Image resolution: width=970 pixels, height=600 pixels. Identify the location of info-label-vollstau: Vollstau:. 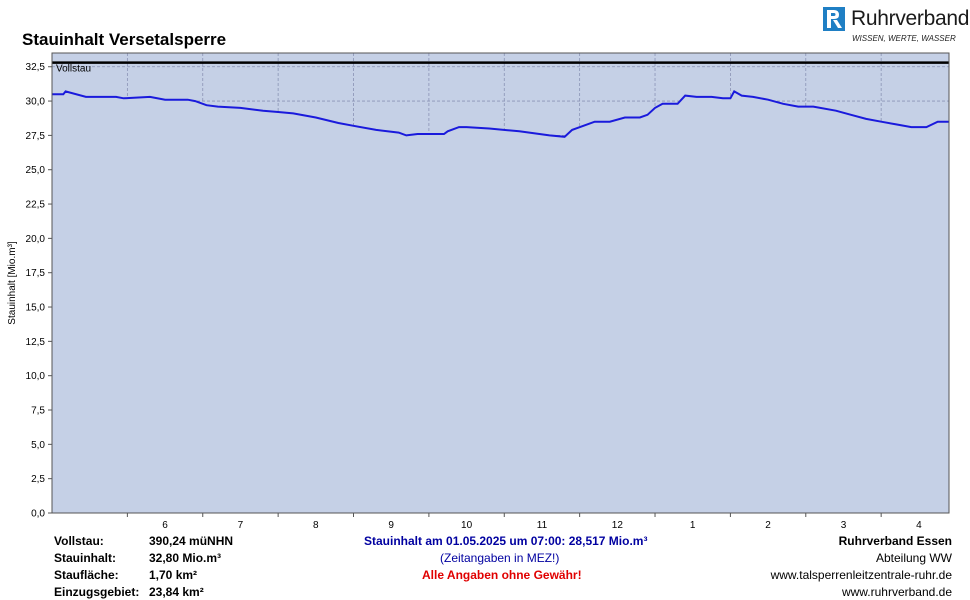
(79, 541).